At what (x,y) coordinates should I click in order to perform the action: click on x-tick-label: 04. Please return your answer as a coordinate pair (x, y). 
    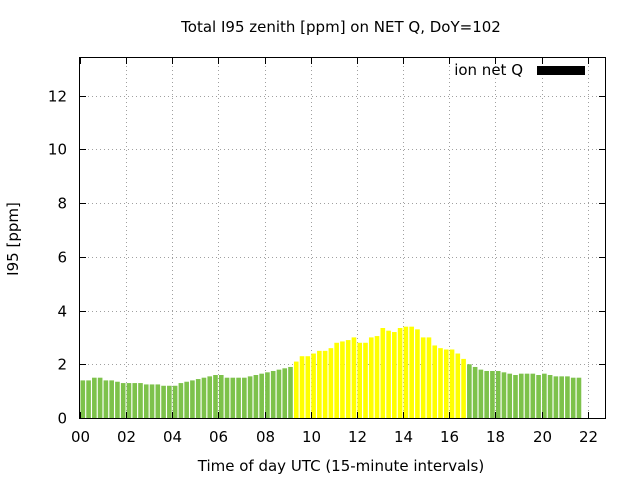
    Looking at the image, I should click on (172, 437).